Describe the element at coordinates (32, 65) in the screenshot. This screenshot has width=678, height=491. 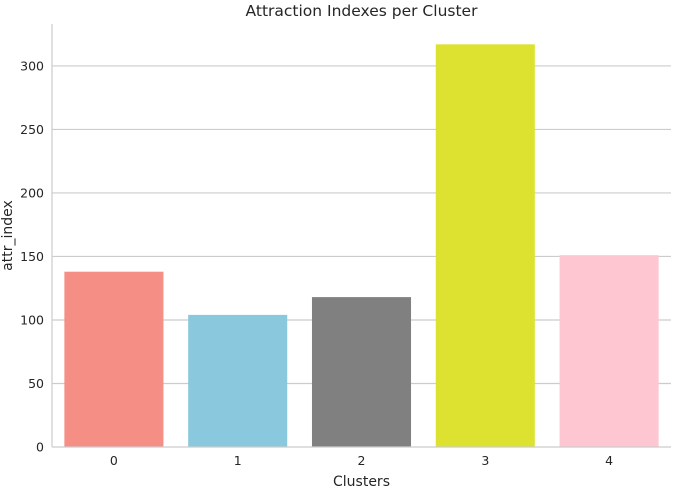
I see `y-tick-label: 300` at that location.